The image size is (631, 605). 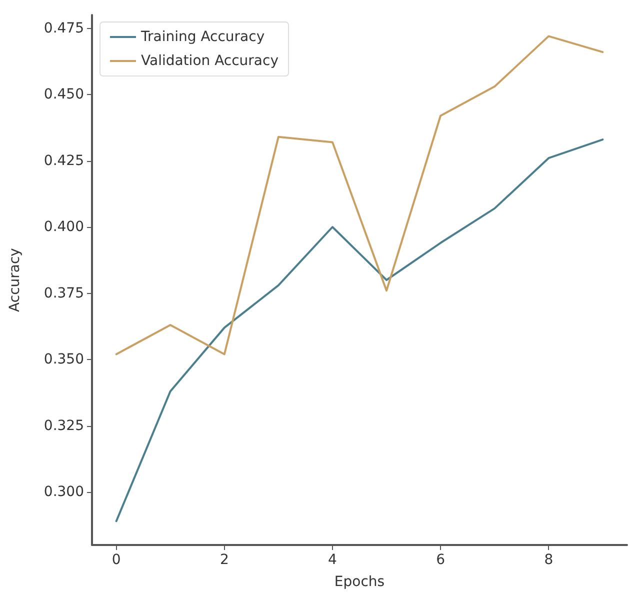 I want to click on x-axis-title: Epochs, so click(x=359, y=582).